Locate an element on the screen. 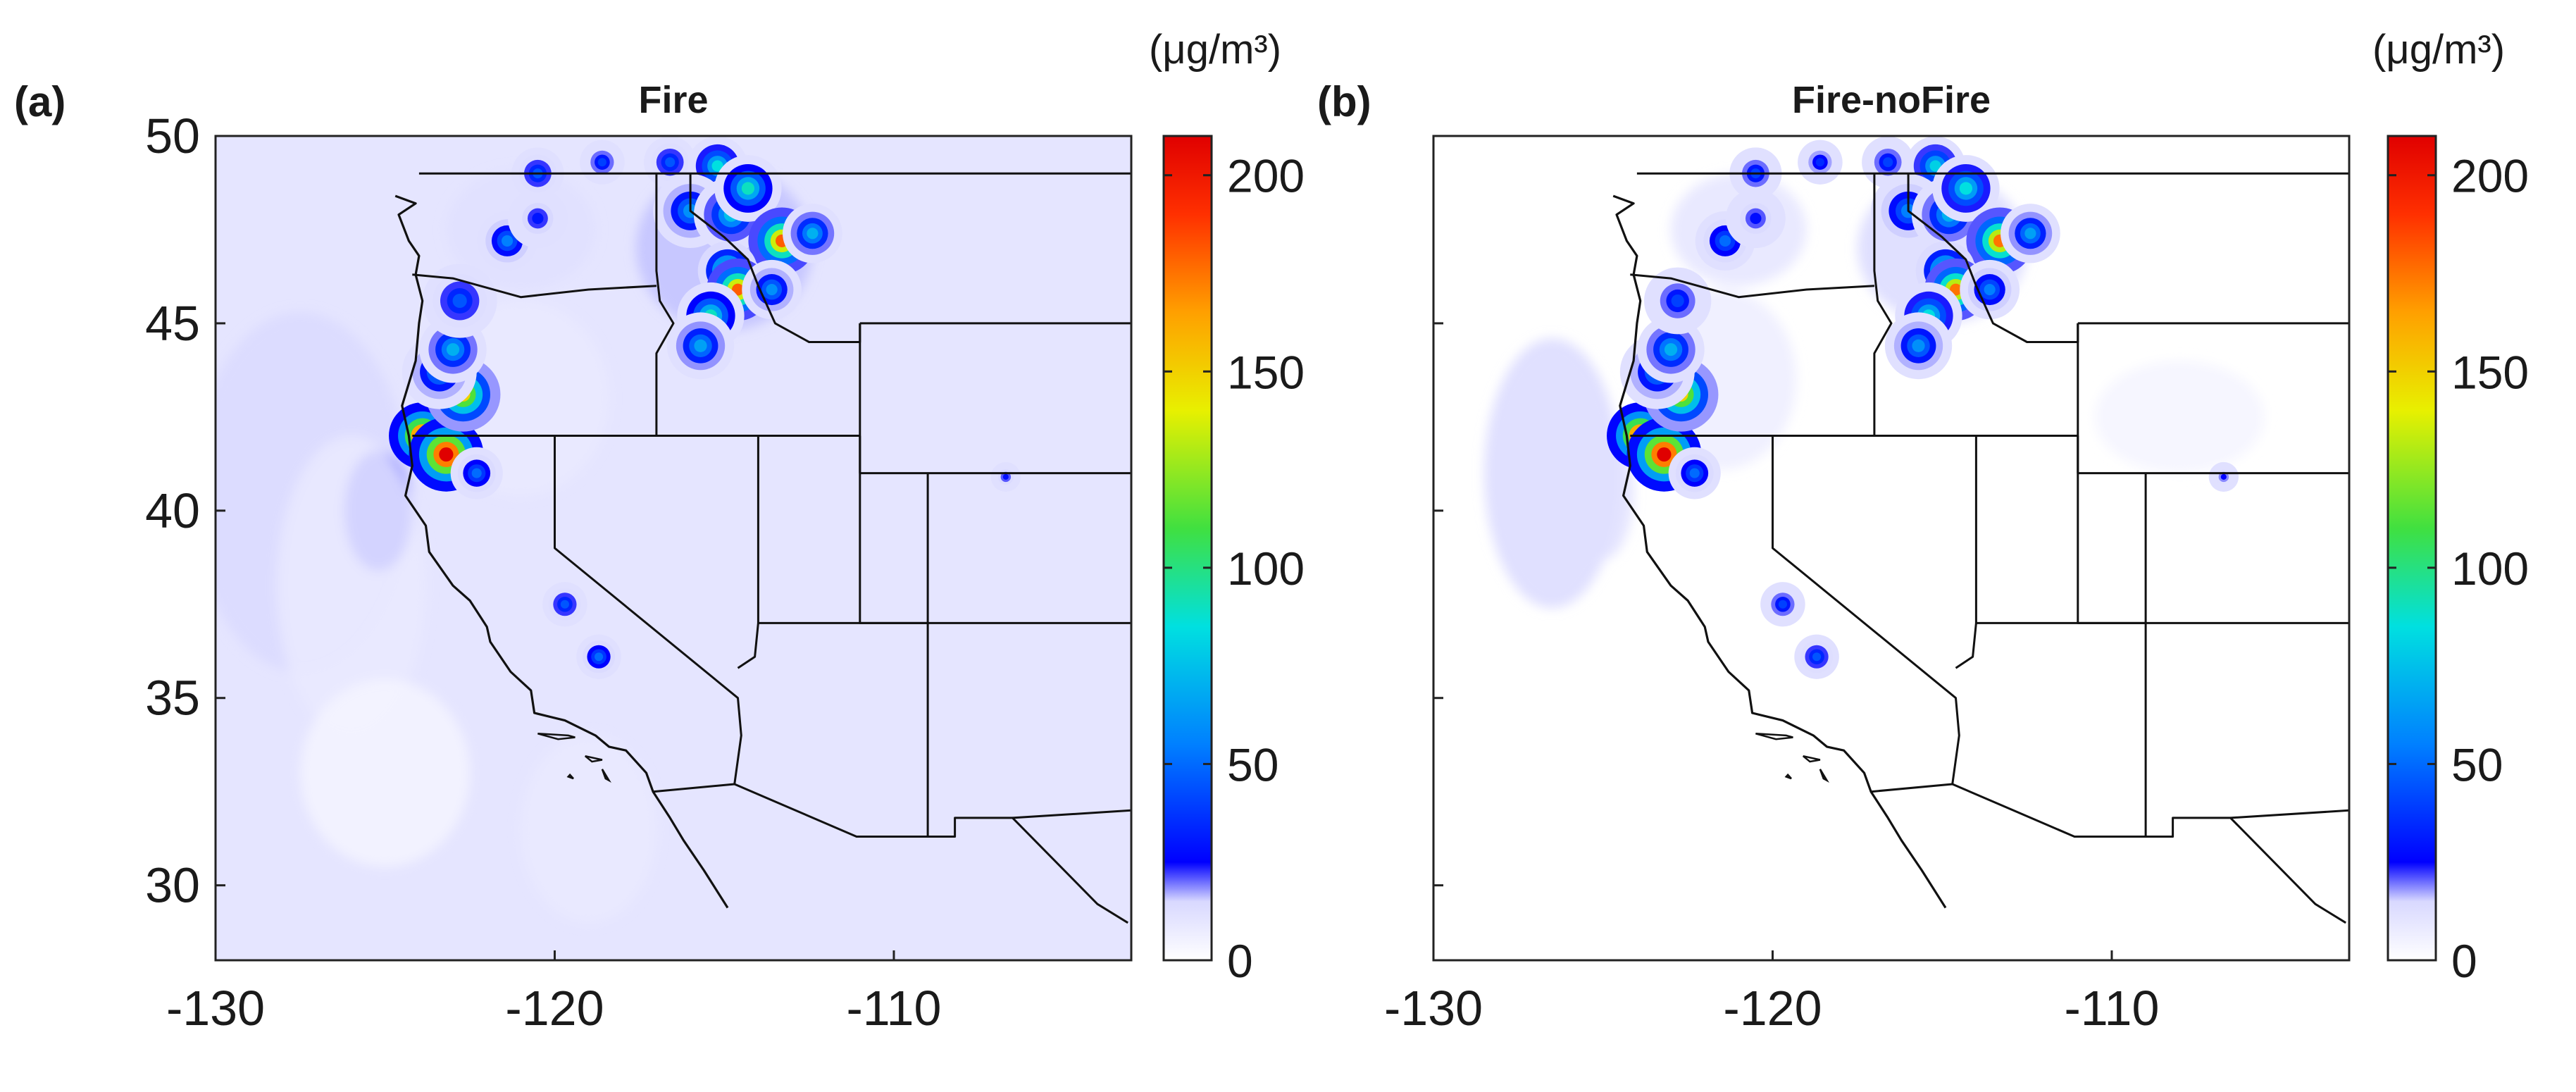 This screenshot has height=1092, width=2576. panel-letter: (a) is located at coordinates (40, 101).